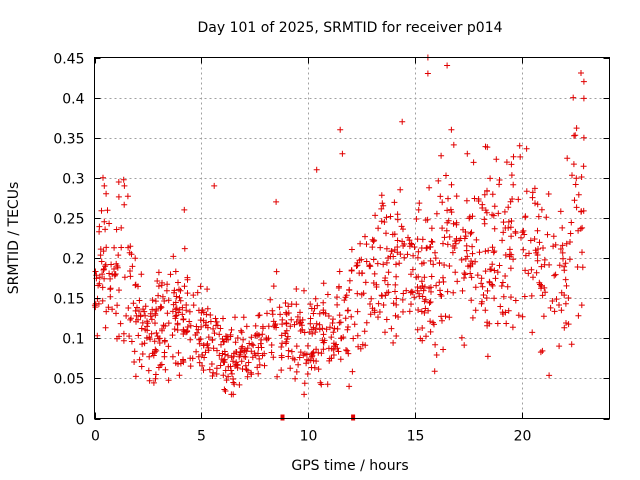 The image size is (640, 480). I want to click on data-point-spike, so click(402, 121).